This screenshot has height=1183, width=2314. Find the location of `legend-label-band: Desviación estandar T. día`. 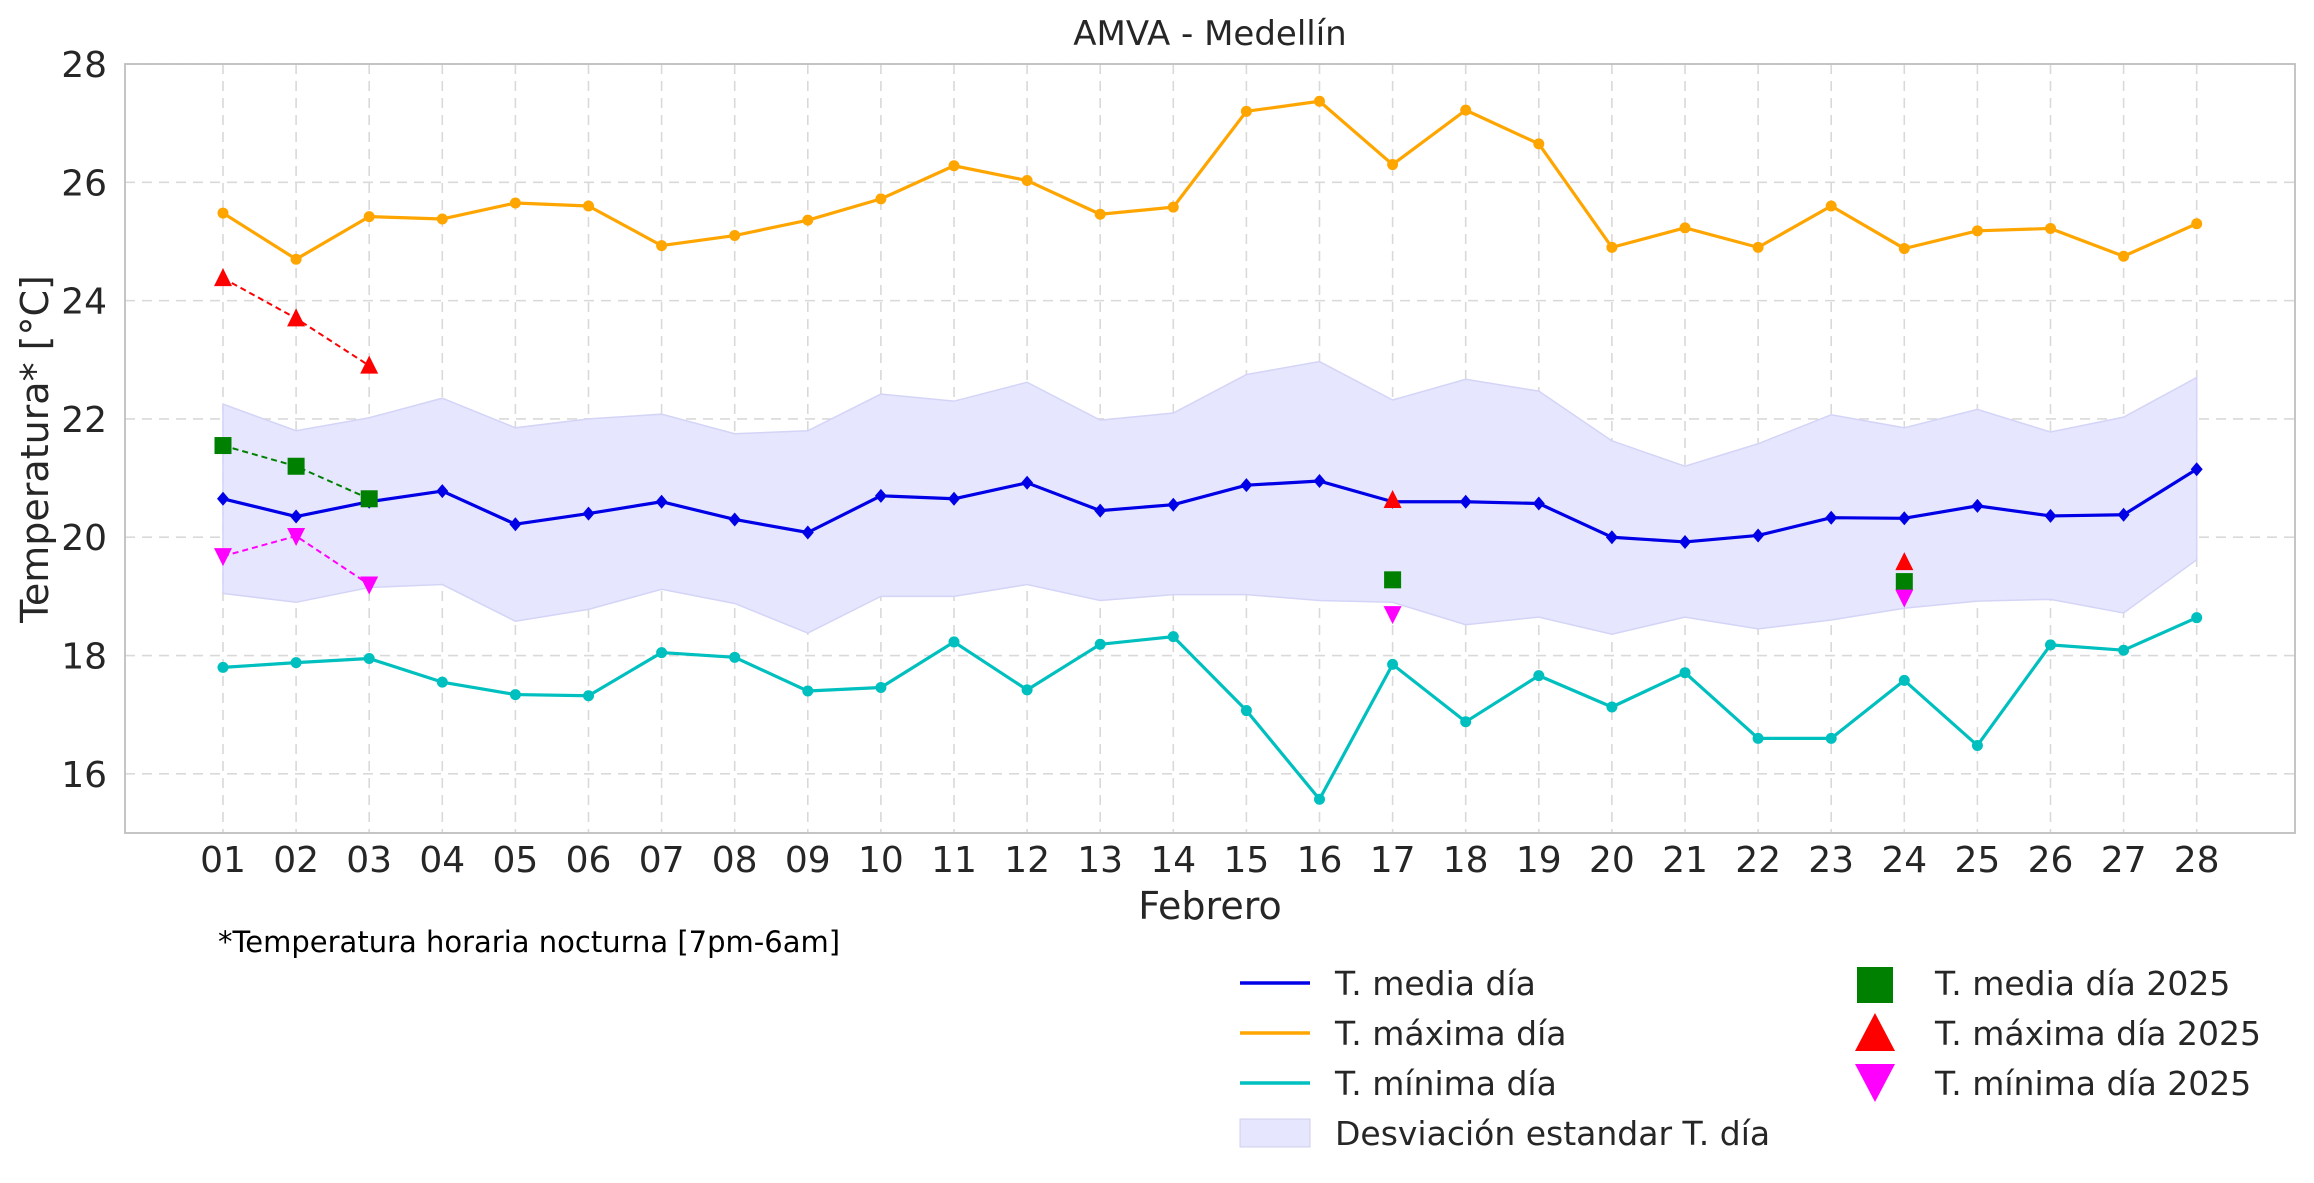

legend-label-band: Desviación estandar T. día is located at coordinates (1552, 1133).